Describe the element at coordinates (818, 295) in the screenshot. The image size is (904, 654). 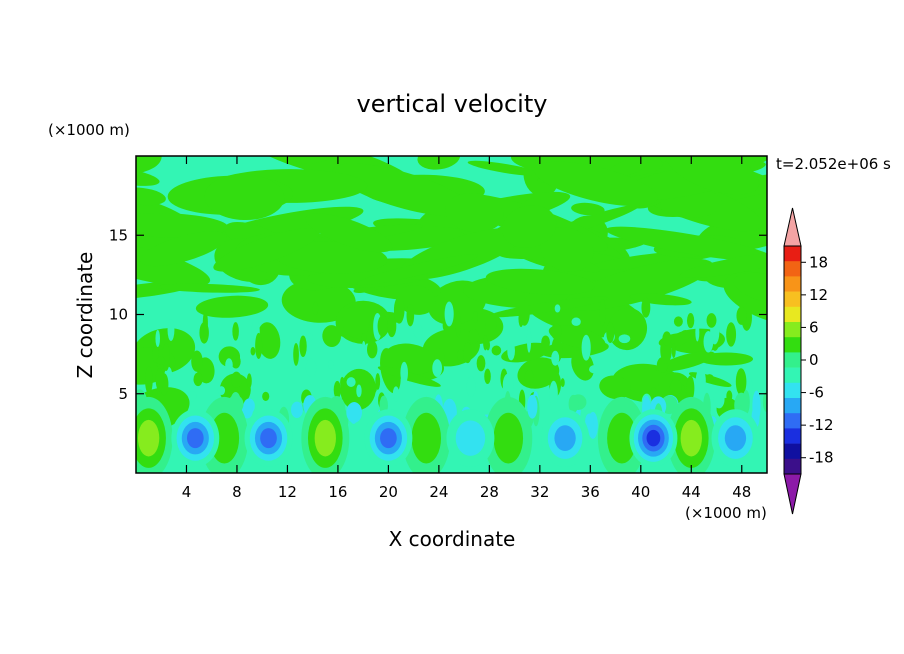
I see `colorbar-tick-label: 12` at that location.